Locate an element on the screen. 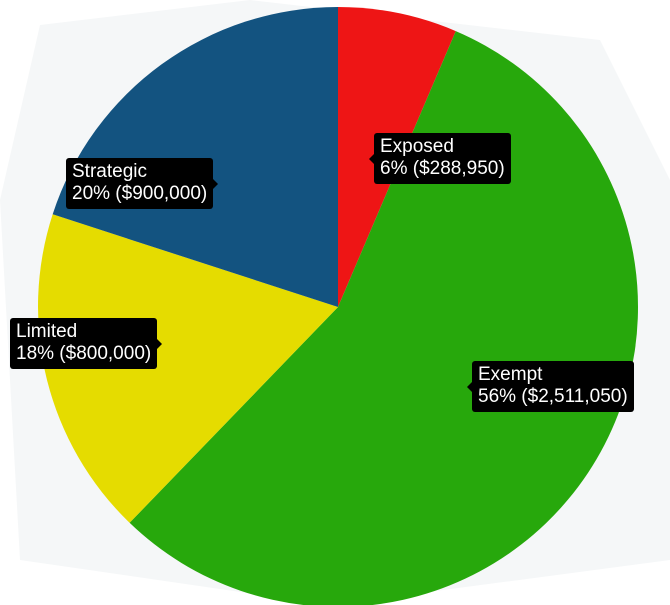  label-strategic: Strategic 20% ($900,000) is located at coordinates (142, 183).